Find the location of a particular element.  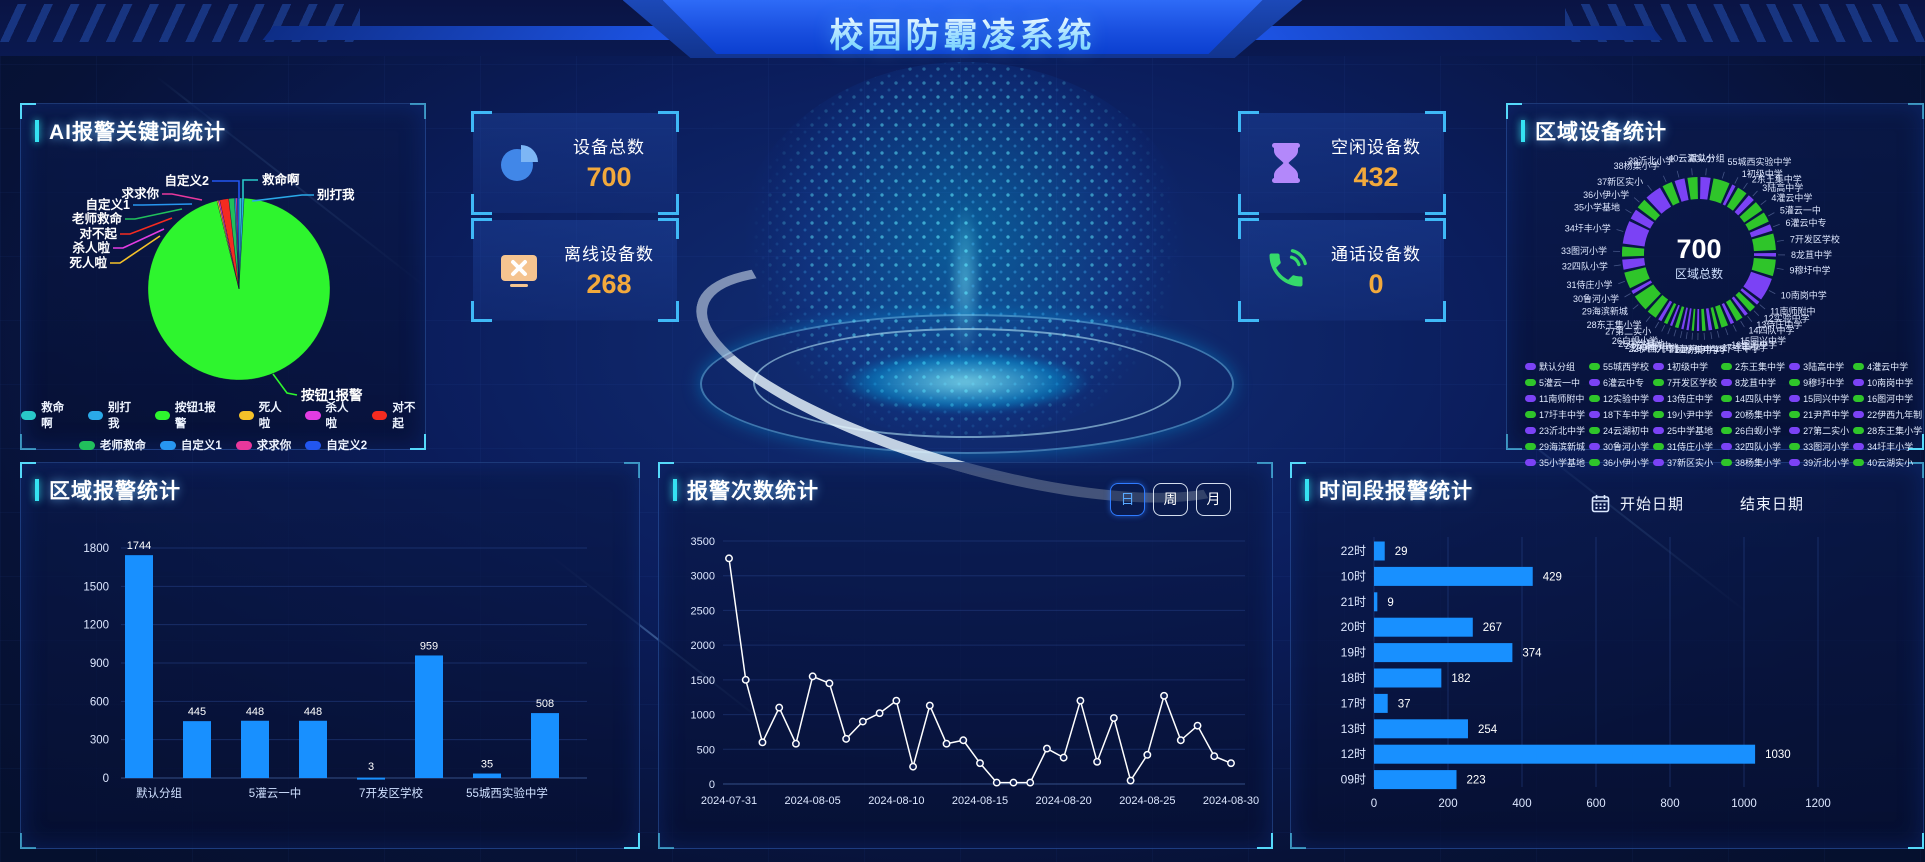

legend-item: 默认分组 is located at coordinates (1555, 366).